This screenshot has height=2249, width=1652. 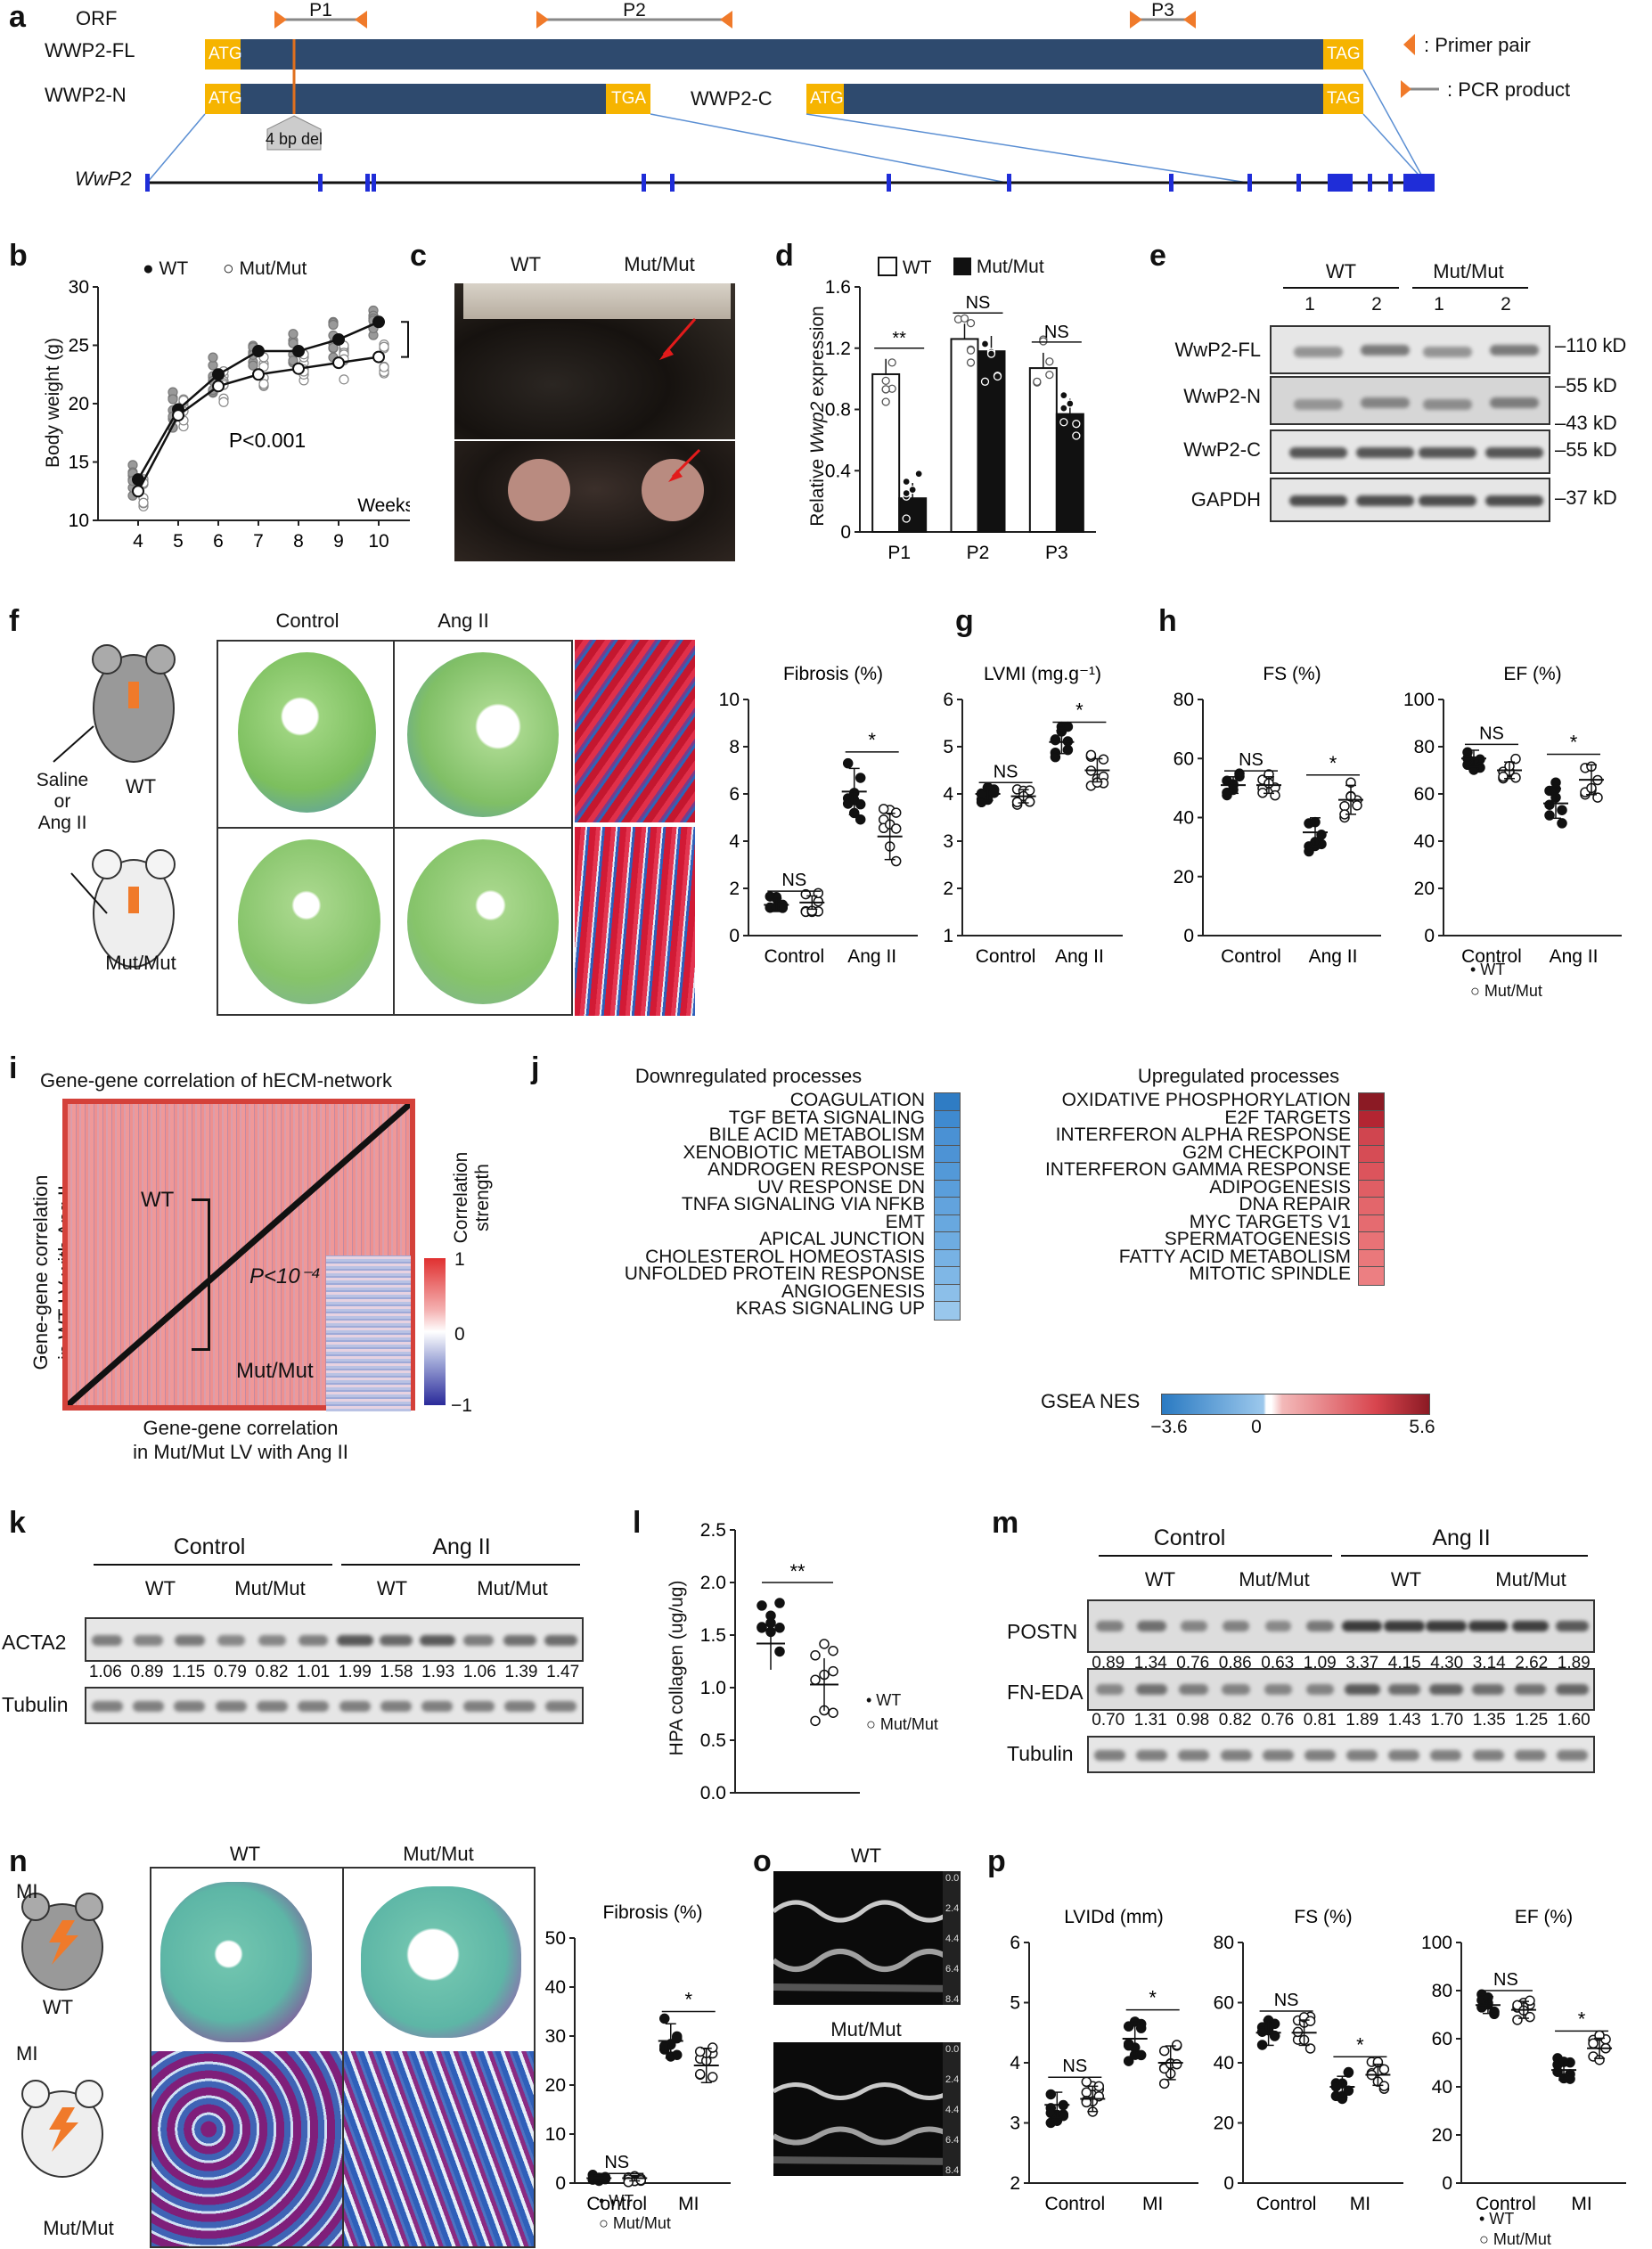 I want to click on l-point-wt, so click(x=780, y=1652).